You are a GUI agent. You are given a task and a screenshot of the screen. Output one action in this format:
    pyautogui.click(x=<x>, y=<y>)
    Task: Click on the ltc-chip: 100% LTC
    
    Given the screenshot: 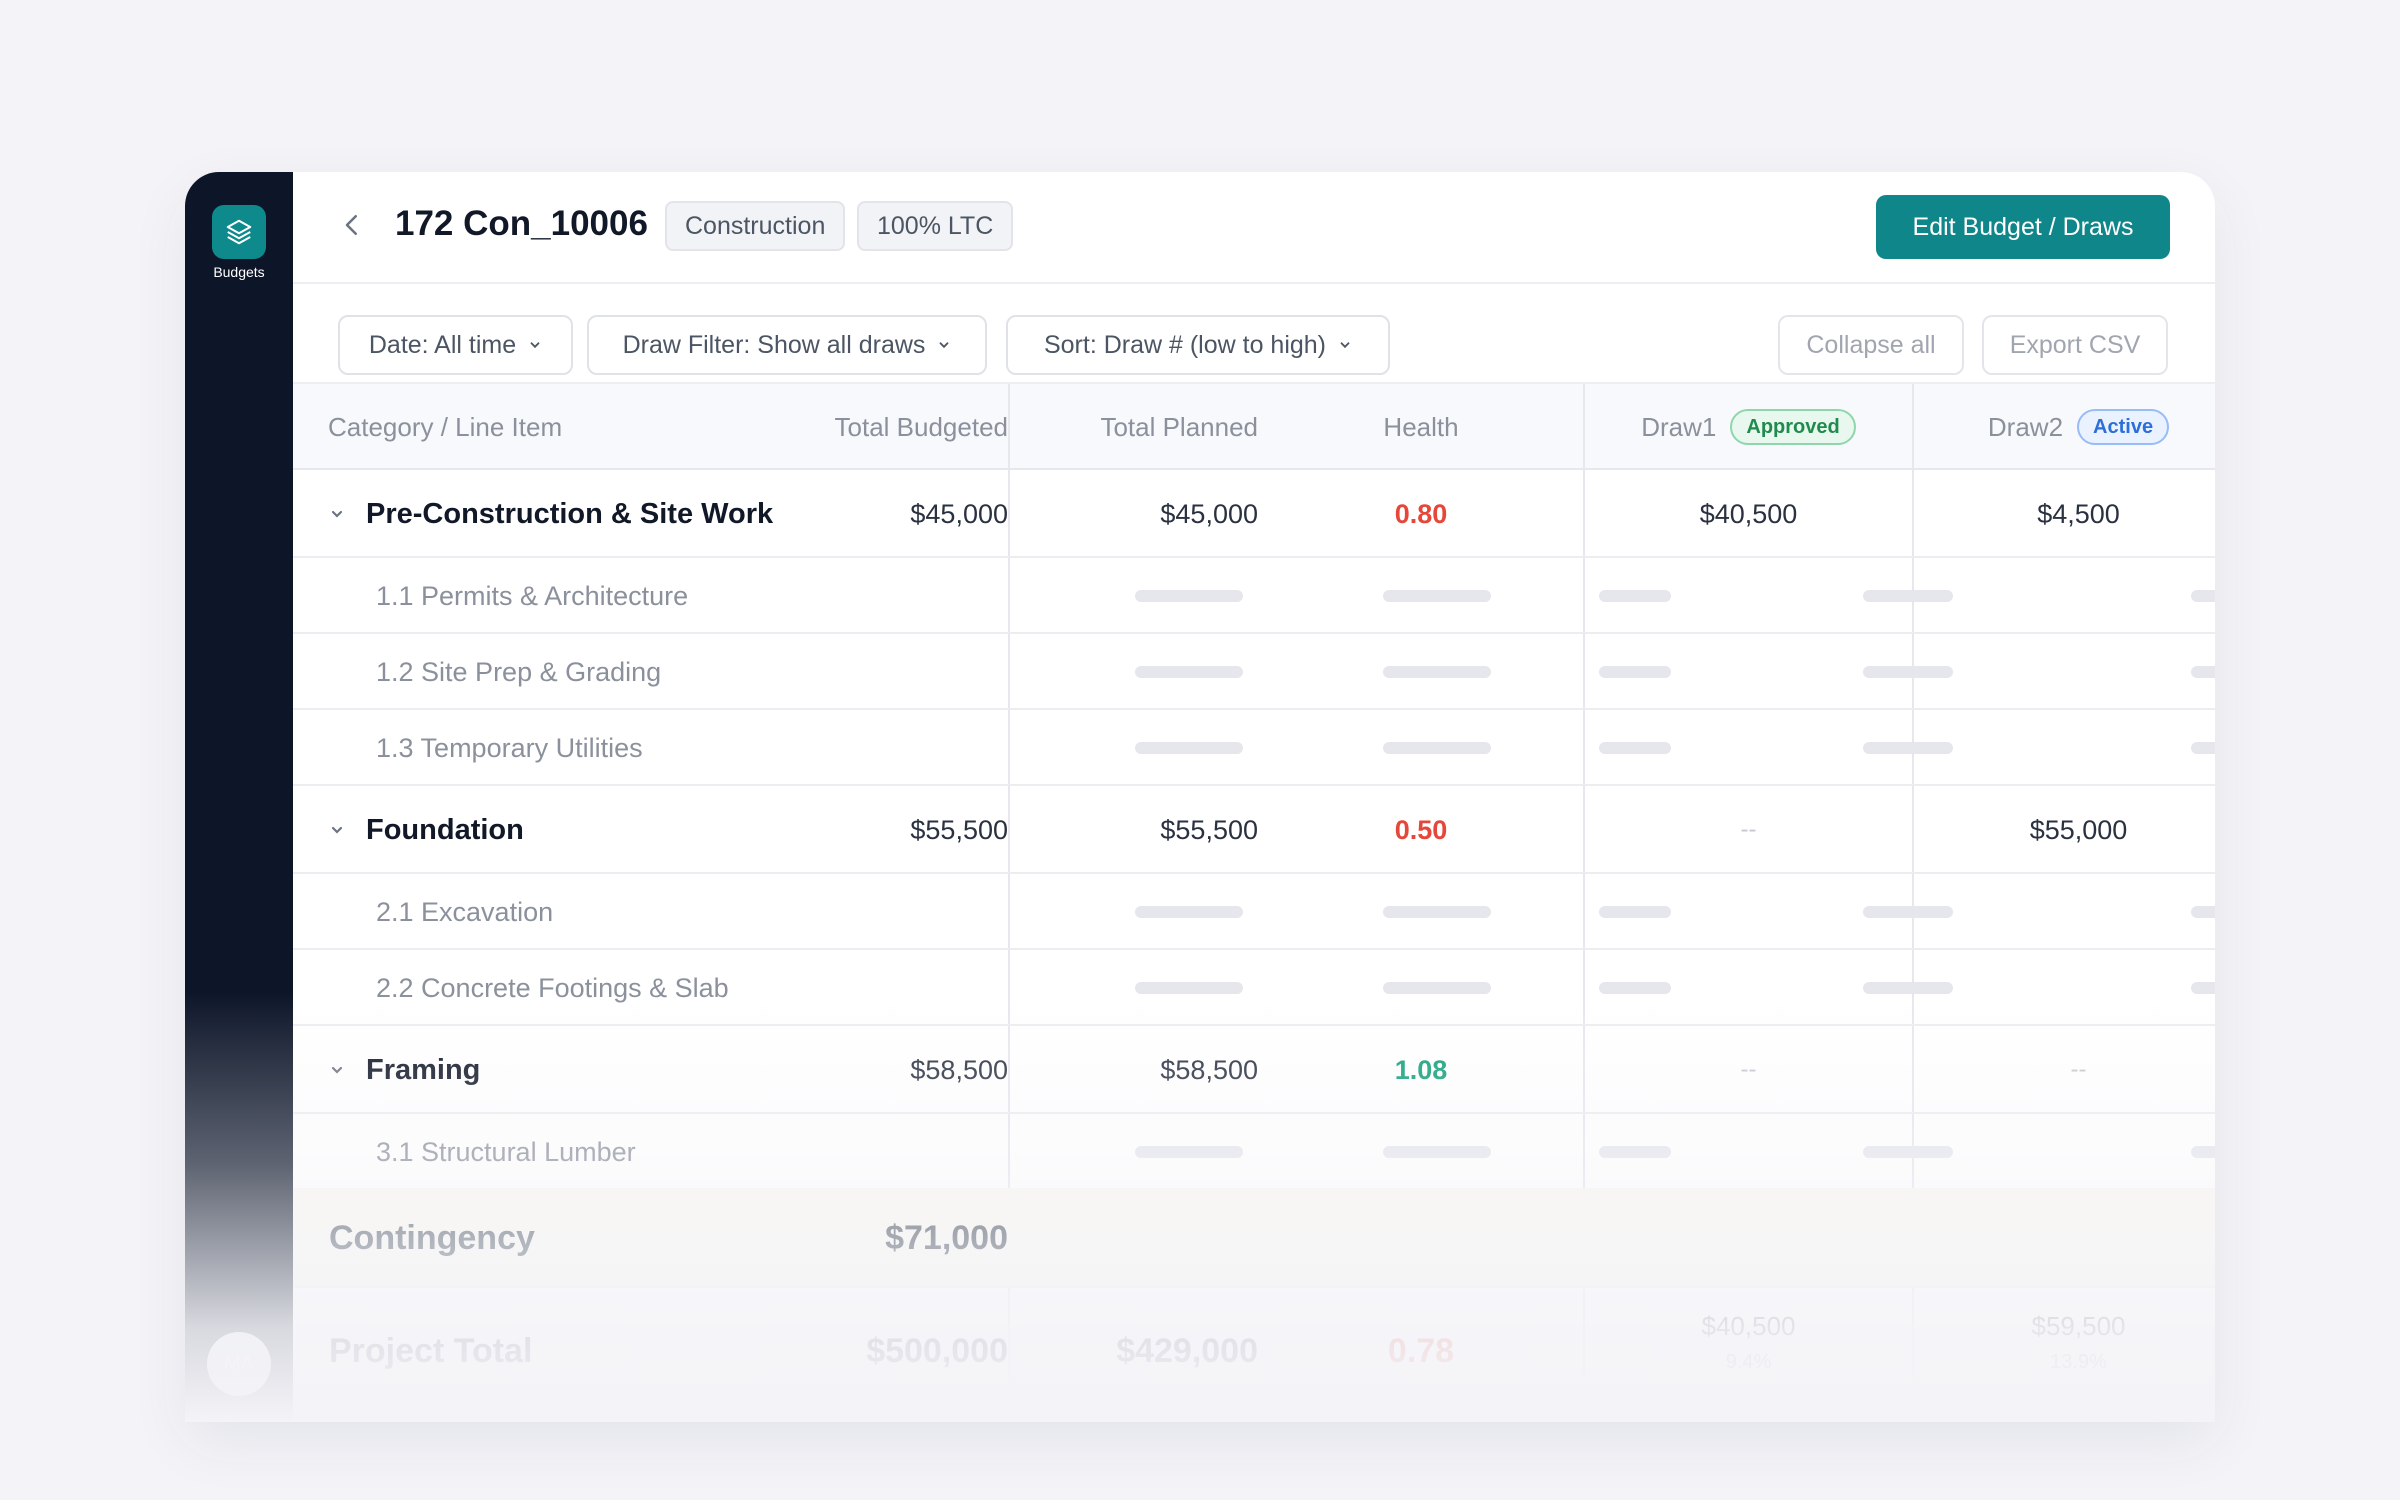 What is the action you would take?
    pyautogui.click(x=935, y=226)
    